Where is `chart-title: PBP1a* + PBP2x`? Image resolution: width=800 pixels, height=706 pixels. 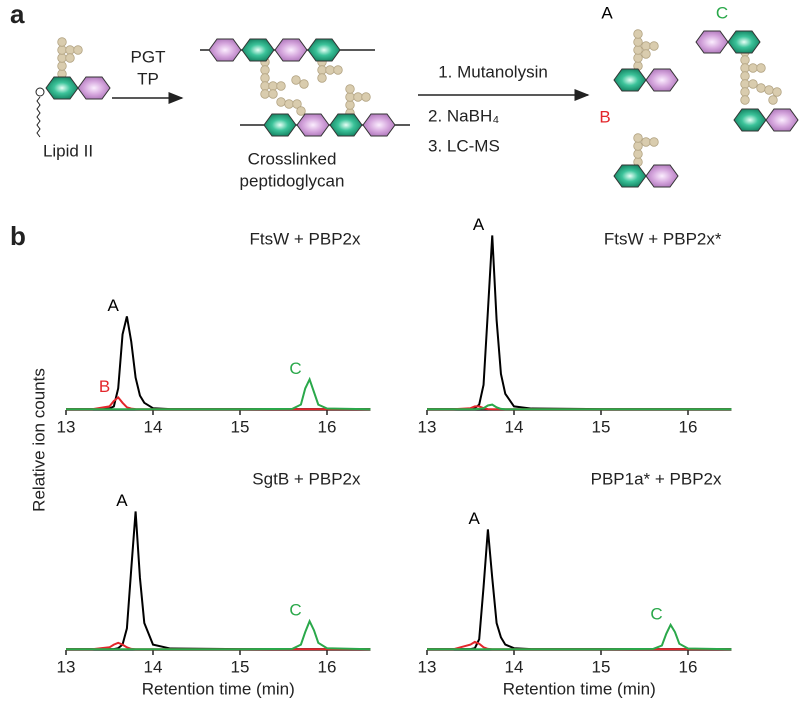
chart-title: PBP1a* + PBP2x is located at coordinates (656, 478).